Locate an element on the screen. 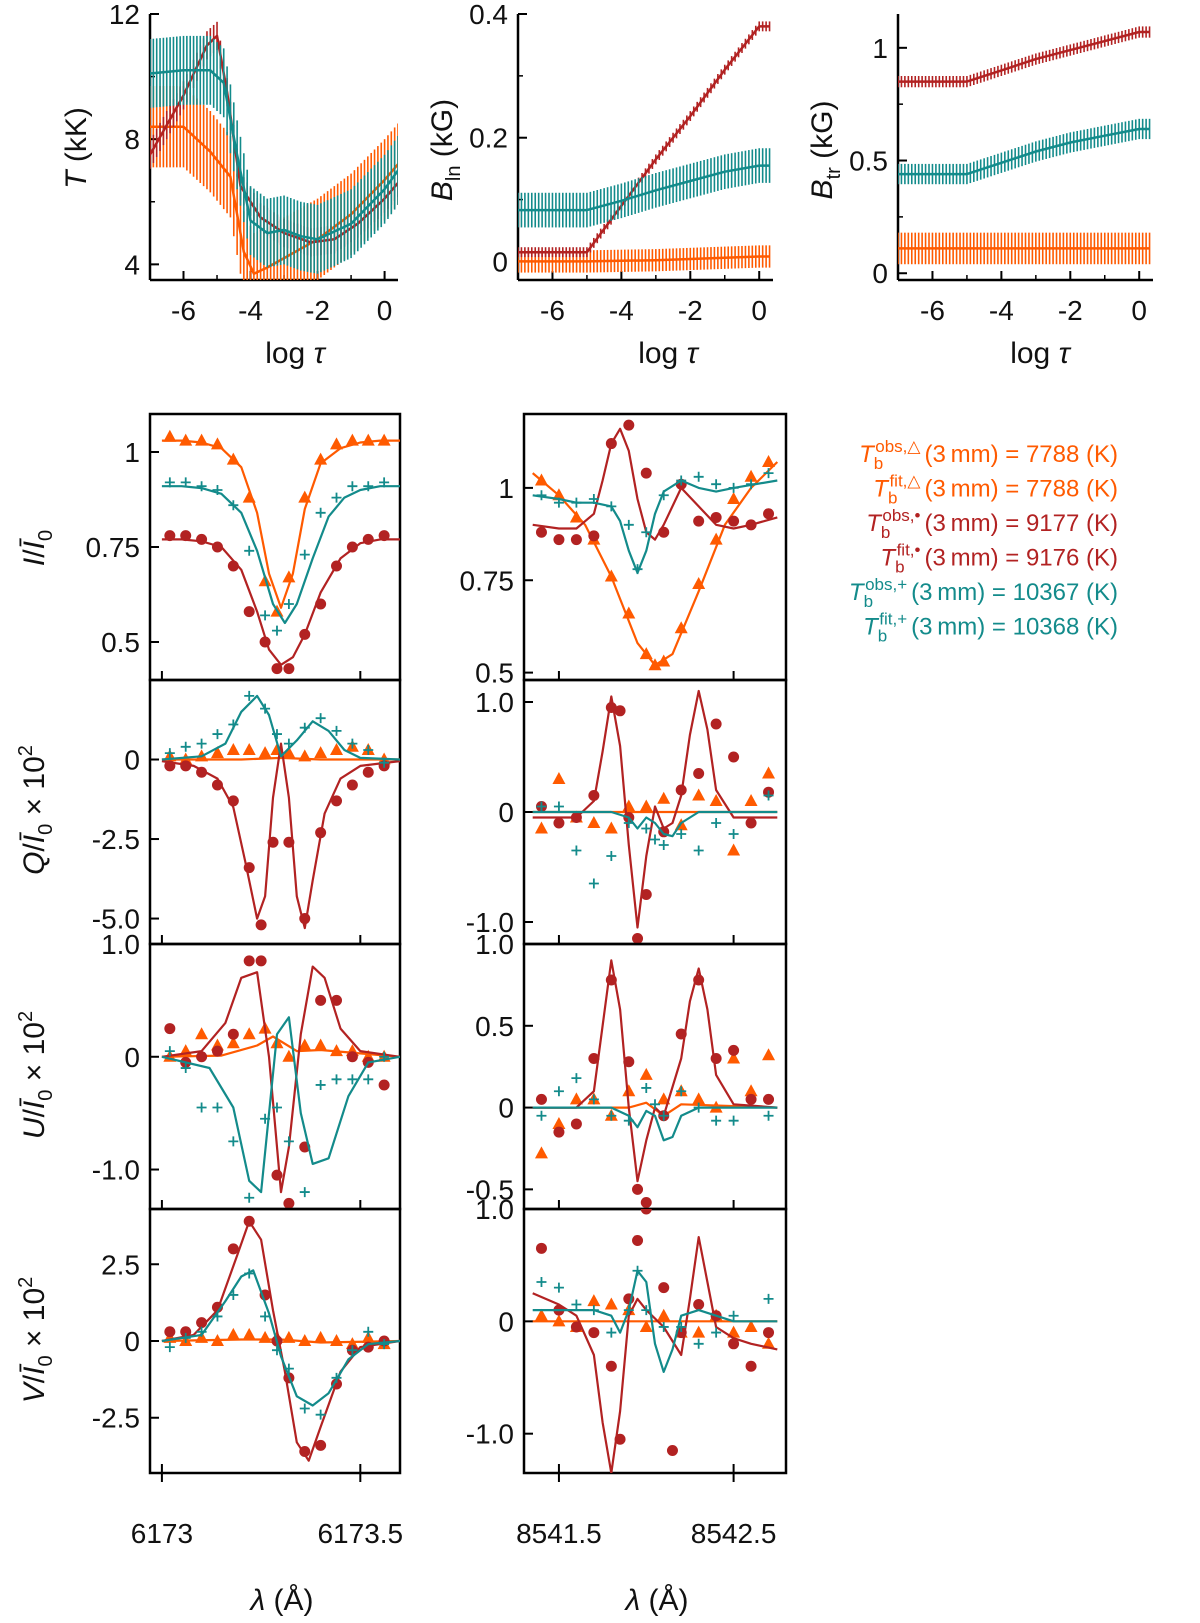  y-tick-label: -1.0 is located at coordinates (490, 922).